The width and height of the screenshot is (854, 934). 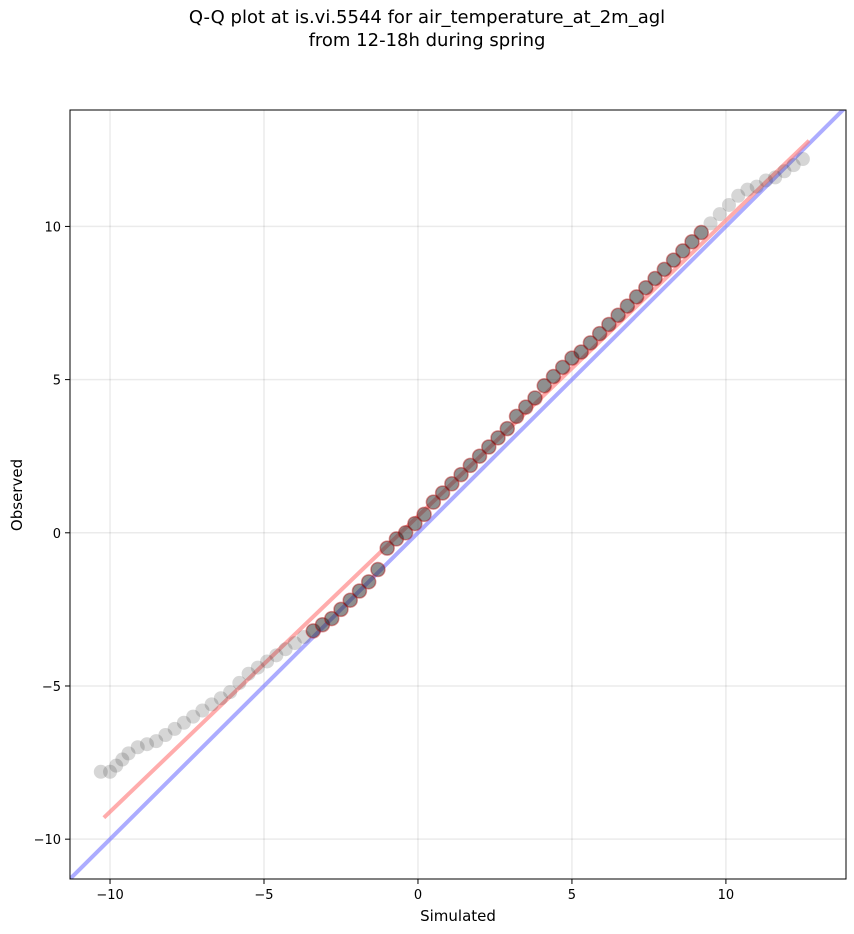 I want to click on y-tick-label: 5, so click(x=57, y=381).